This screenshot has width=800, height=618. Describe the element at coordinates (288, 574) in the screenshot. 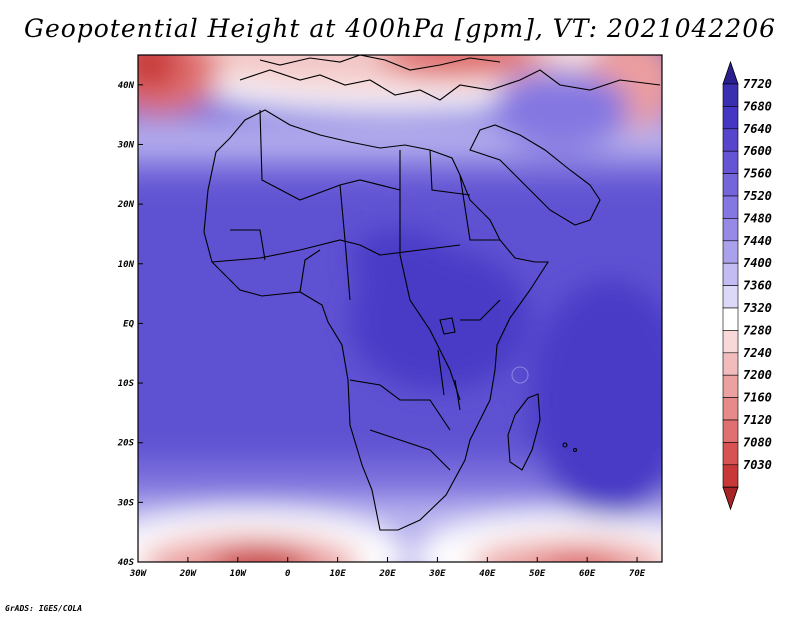

I see `lon-tick-label: 0` at that location.